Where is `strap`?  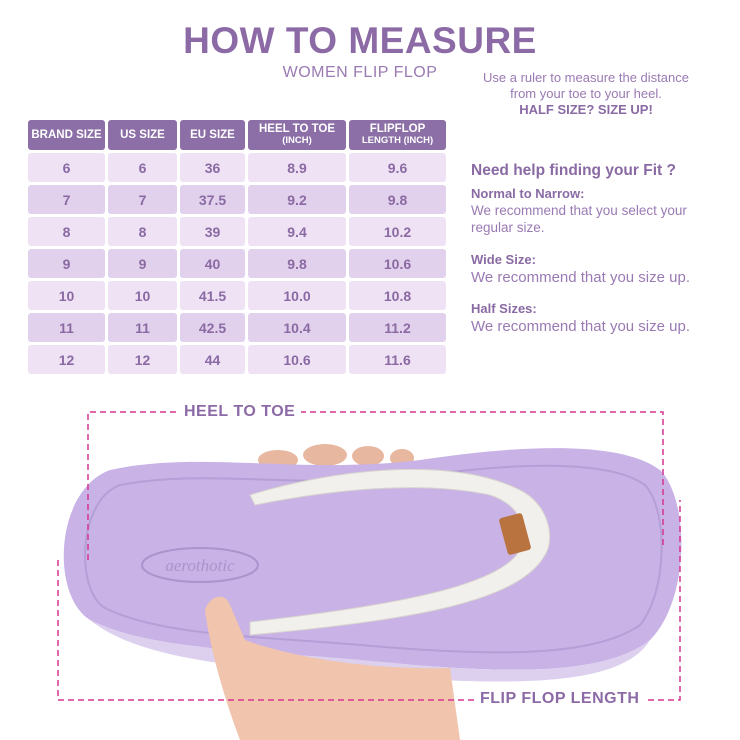
strap is located at coordinates (400, 552).